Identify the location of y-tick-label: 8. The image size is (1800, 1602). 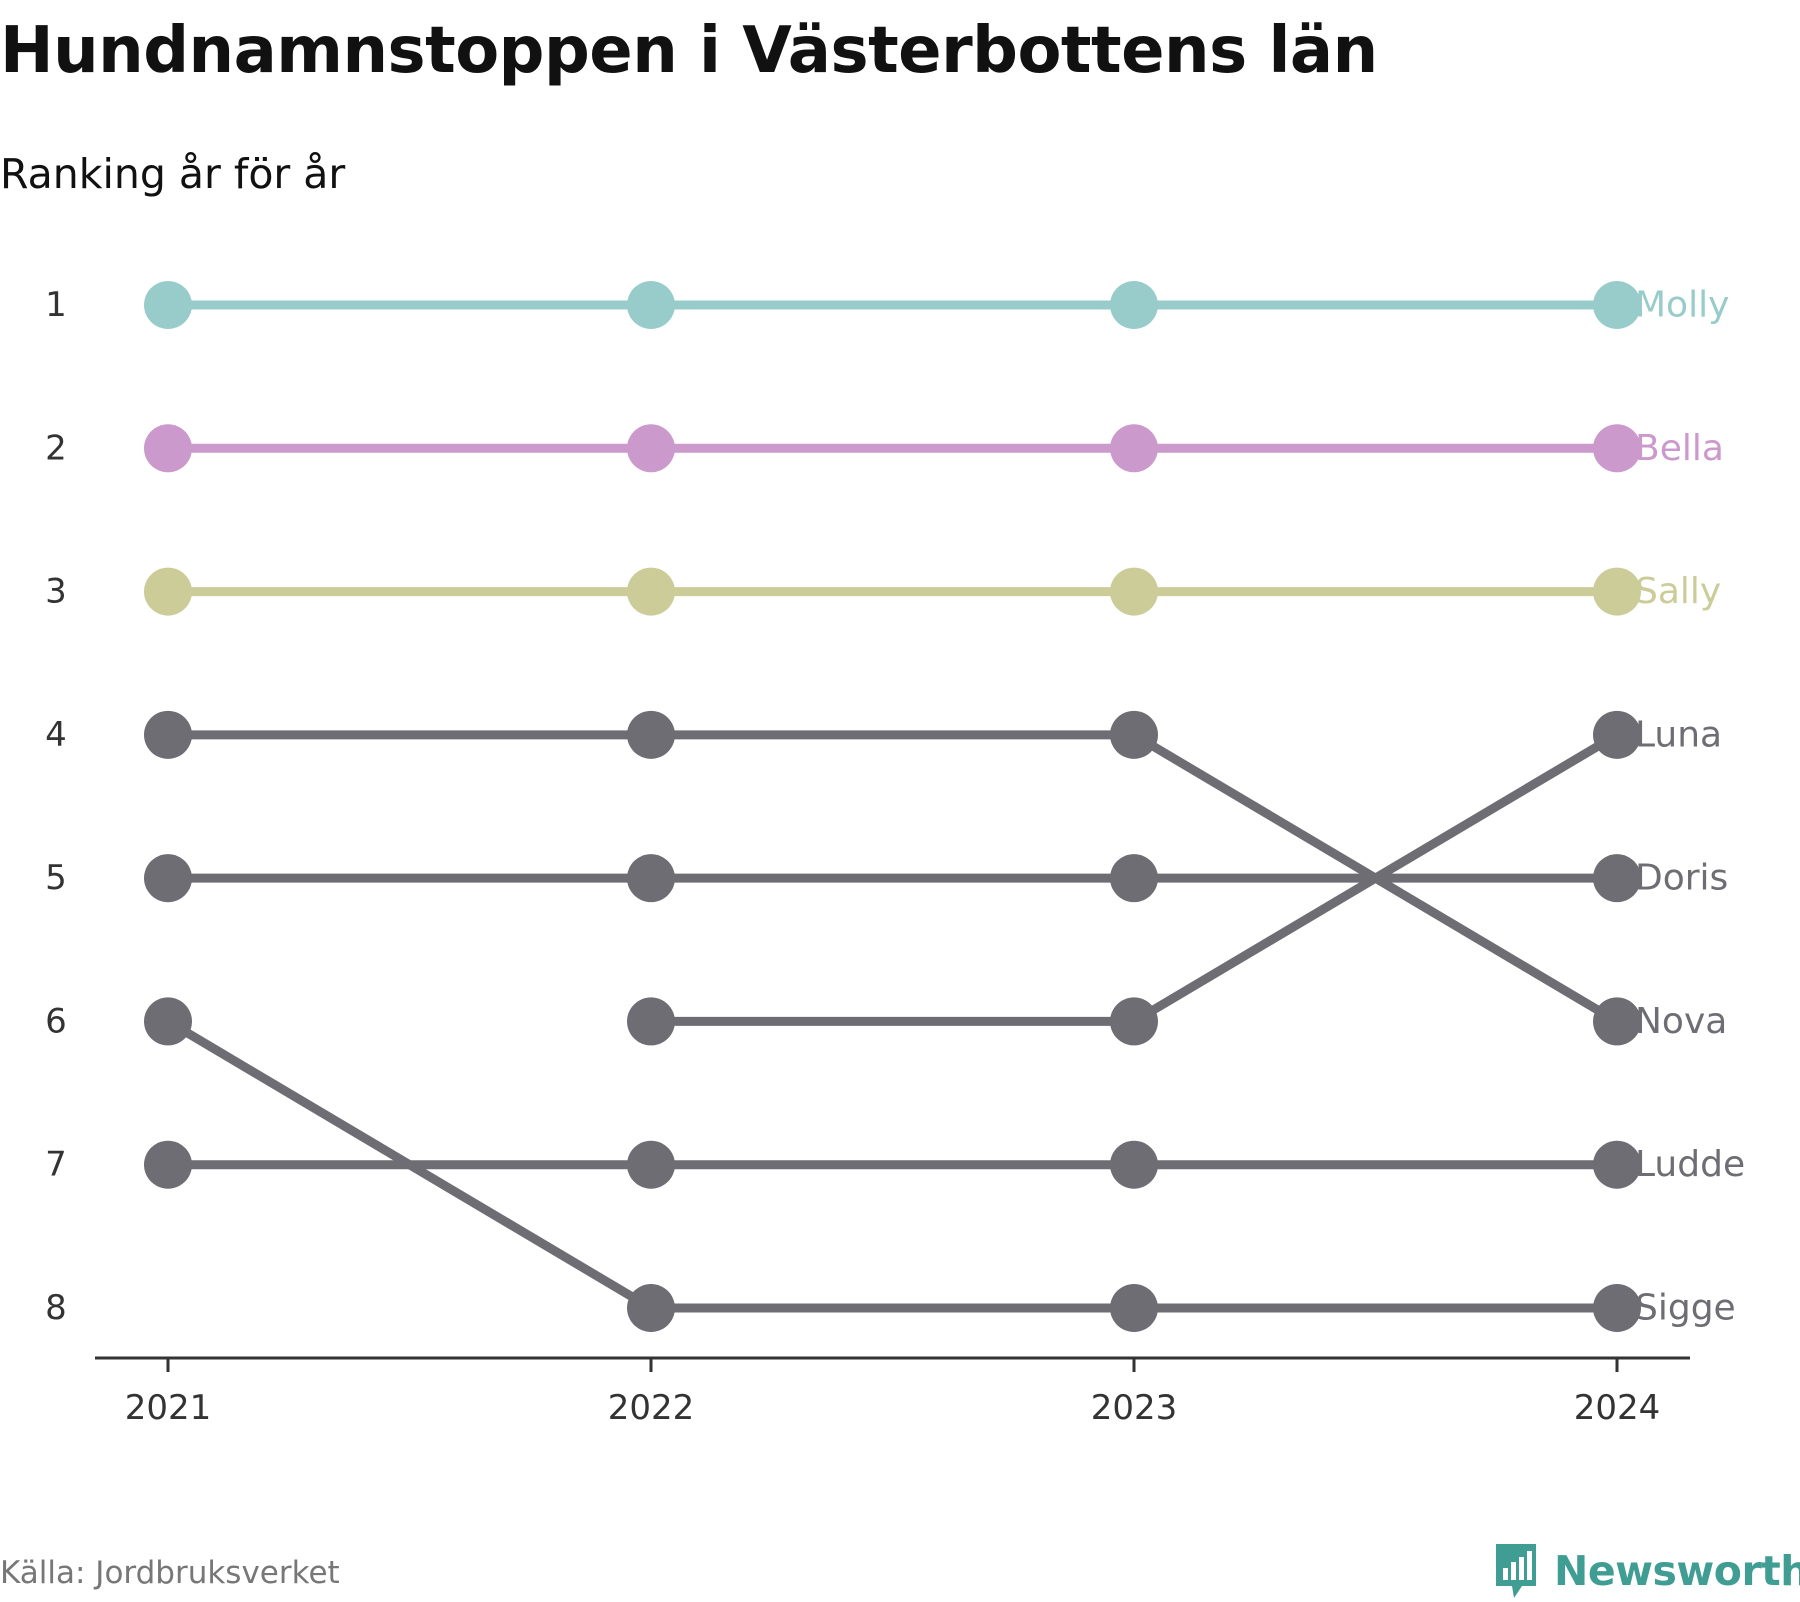
(56, 1308).